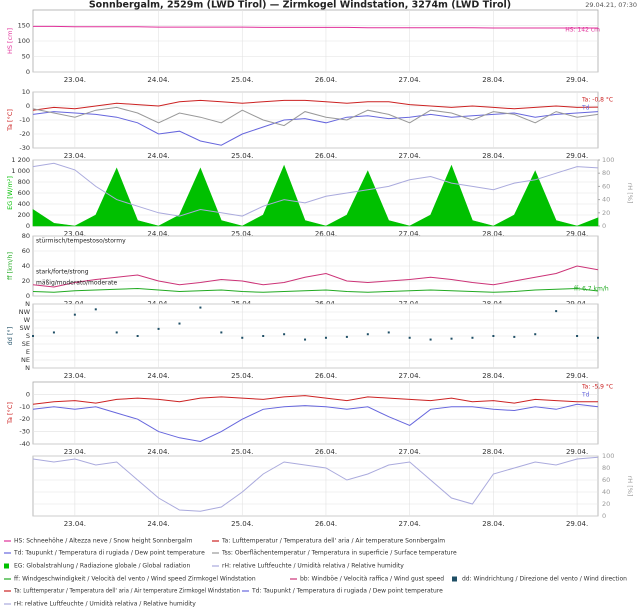 The width and height of the screenshot is (640, 611). Describe the element at coordinates (26, 344) in the screenshot. I see `y-tick-label: SE` at that location.